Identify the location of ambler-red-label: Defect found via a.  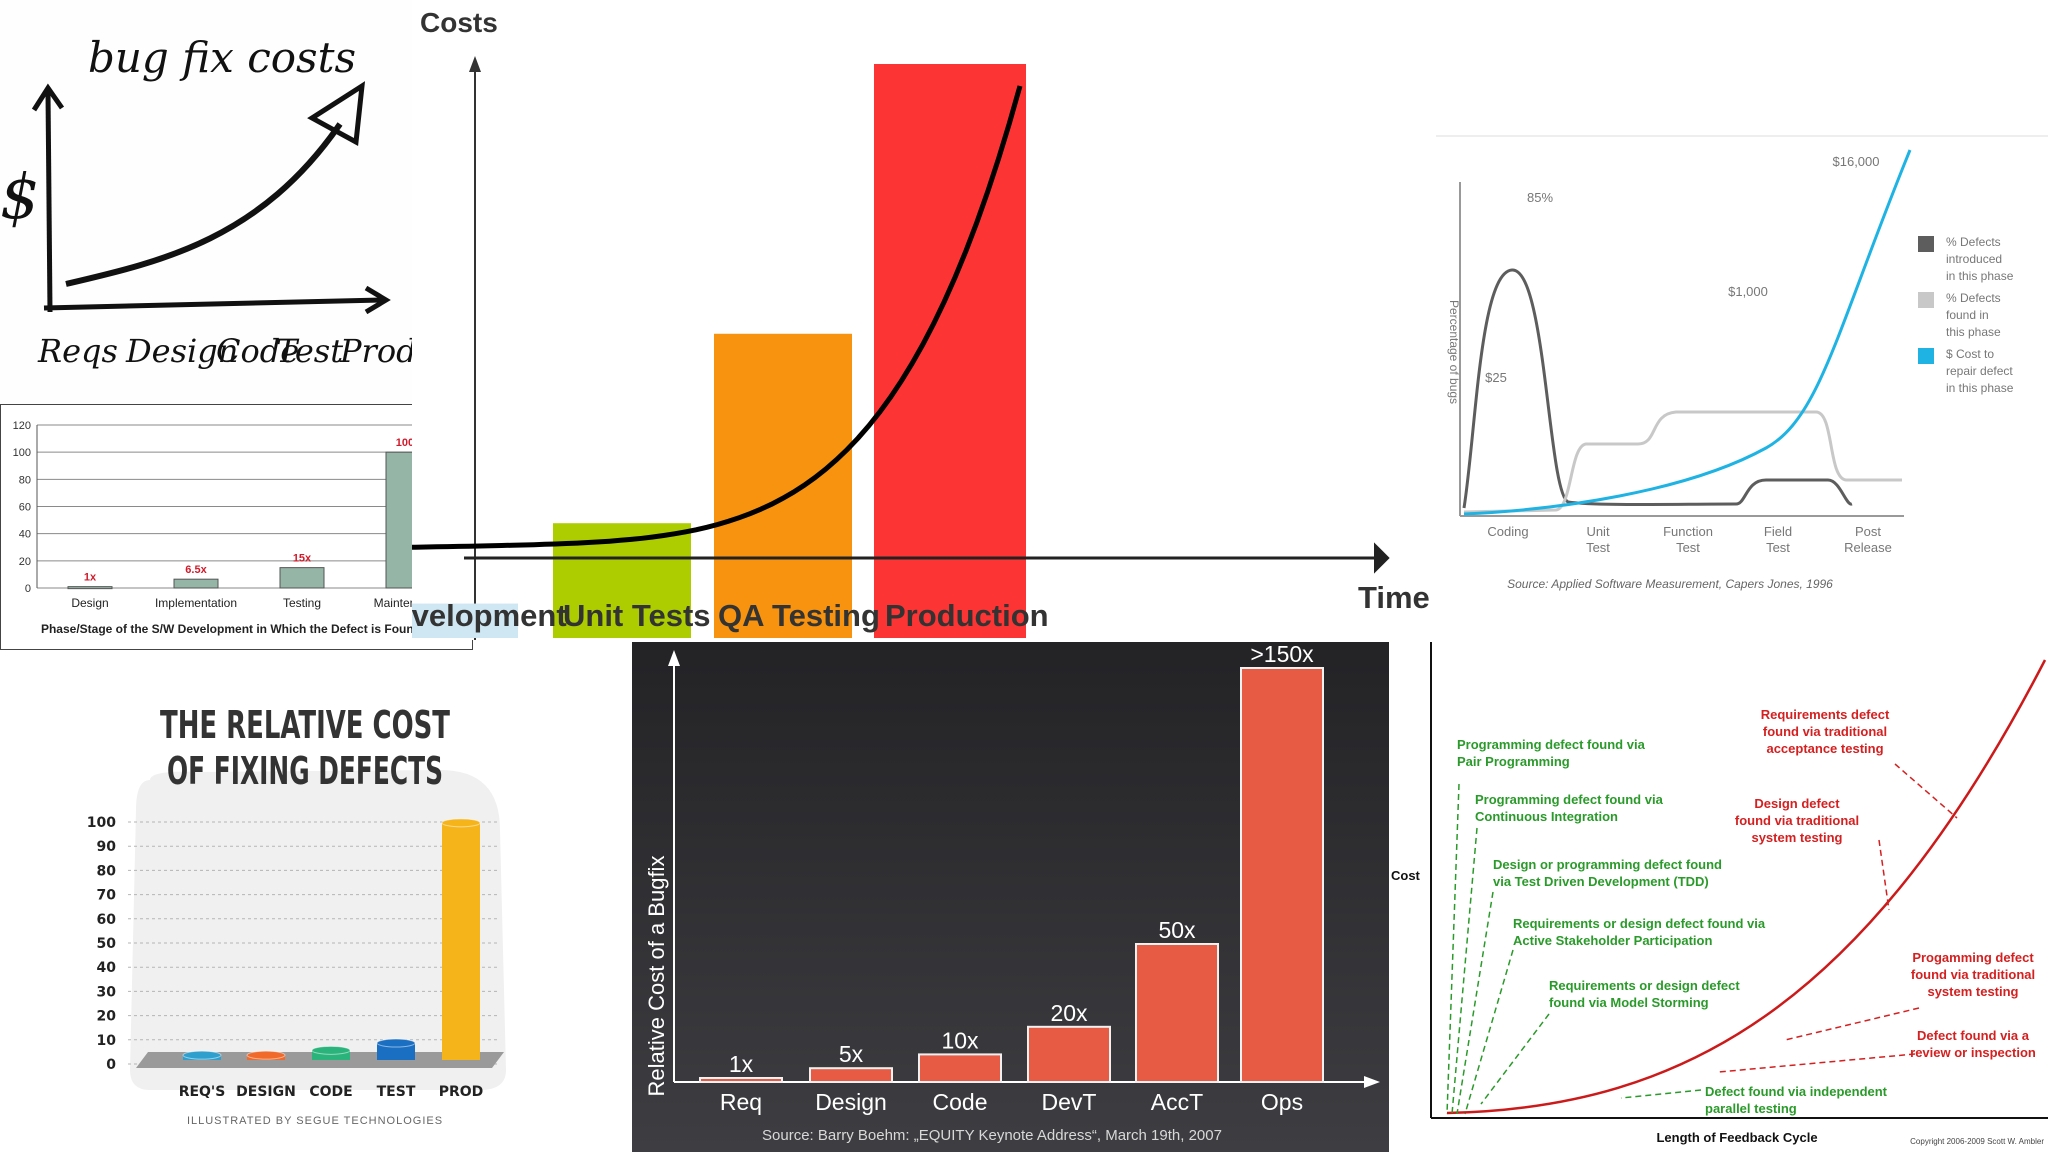
(1973, 1035).